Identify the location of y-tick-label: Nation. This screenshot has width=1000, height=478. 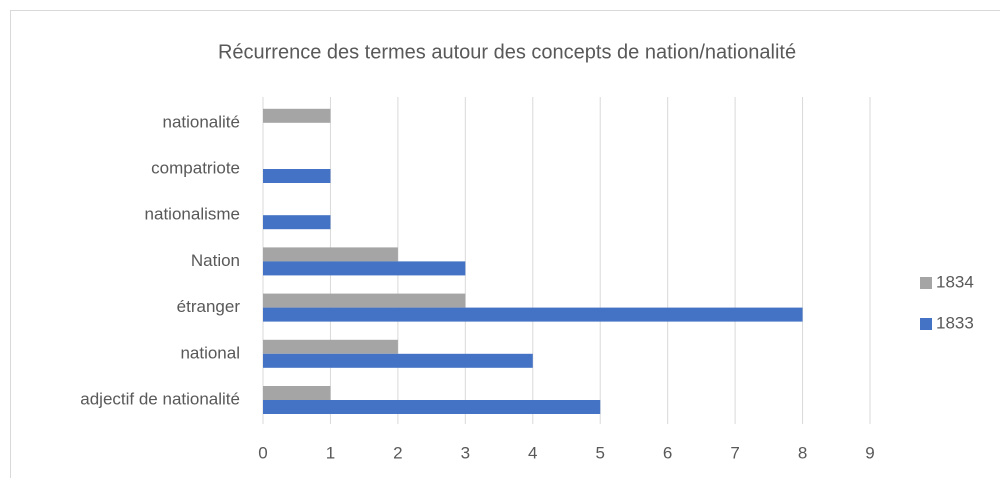
(215, 260).